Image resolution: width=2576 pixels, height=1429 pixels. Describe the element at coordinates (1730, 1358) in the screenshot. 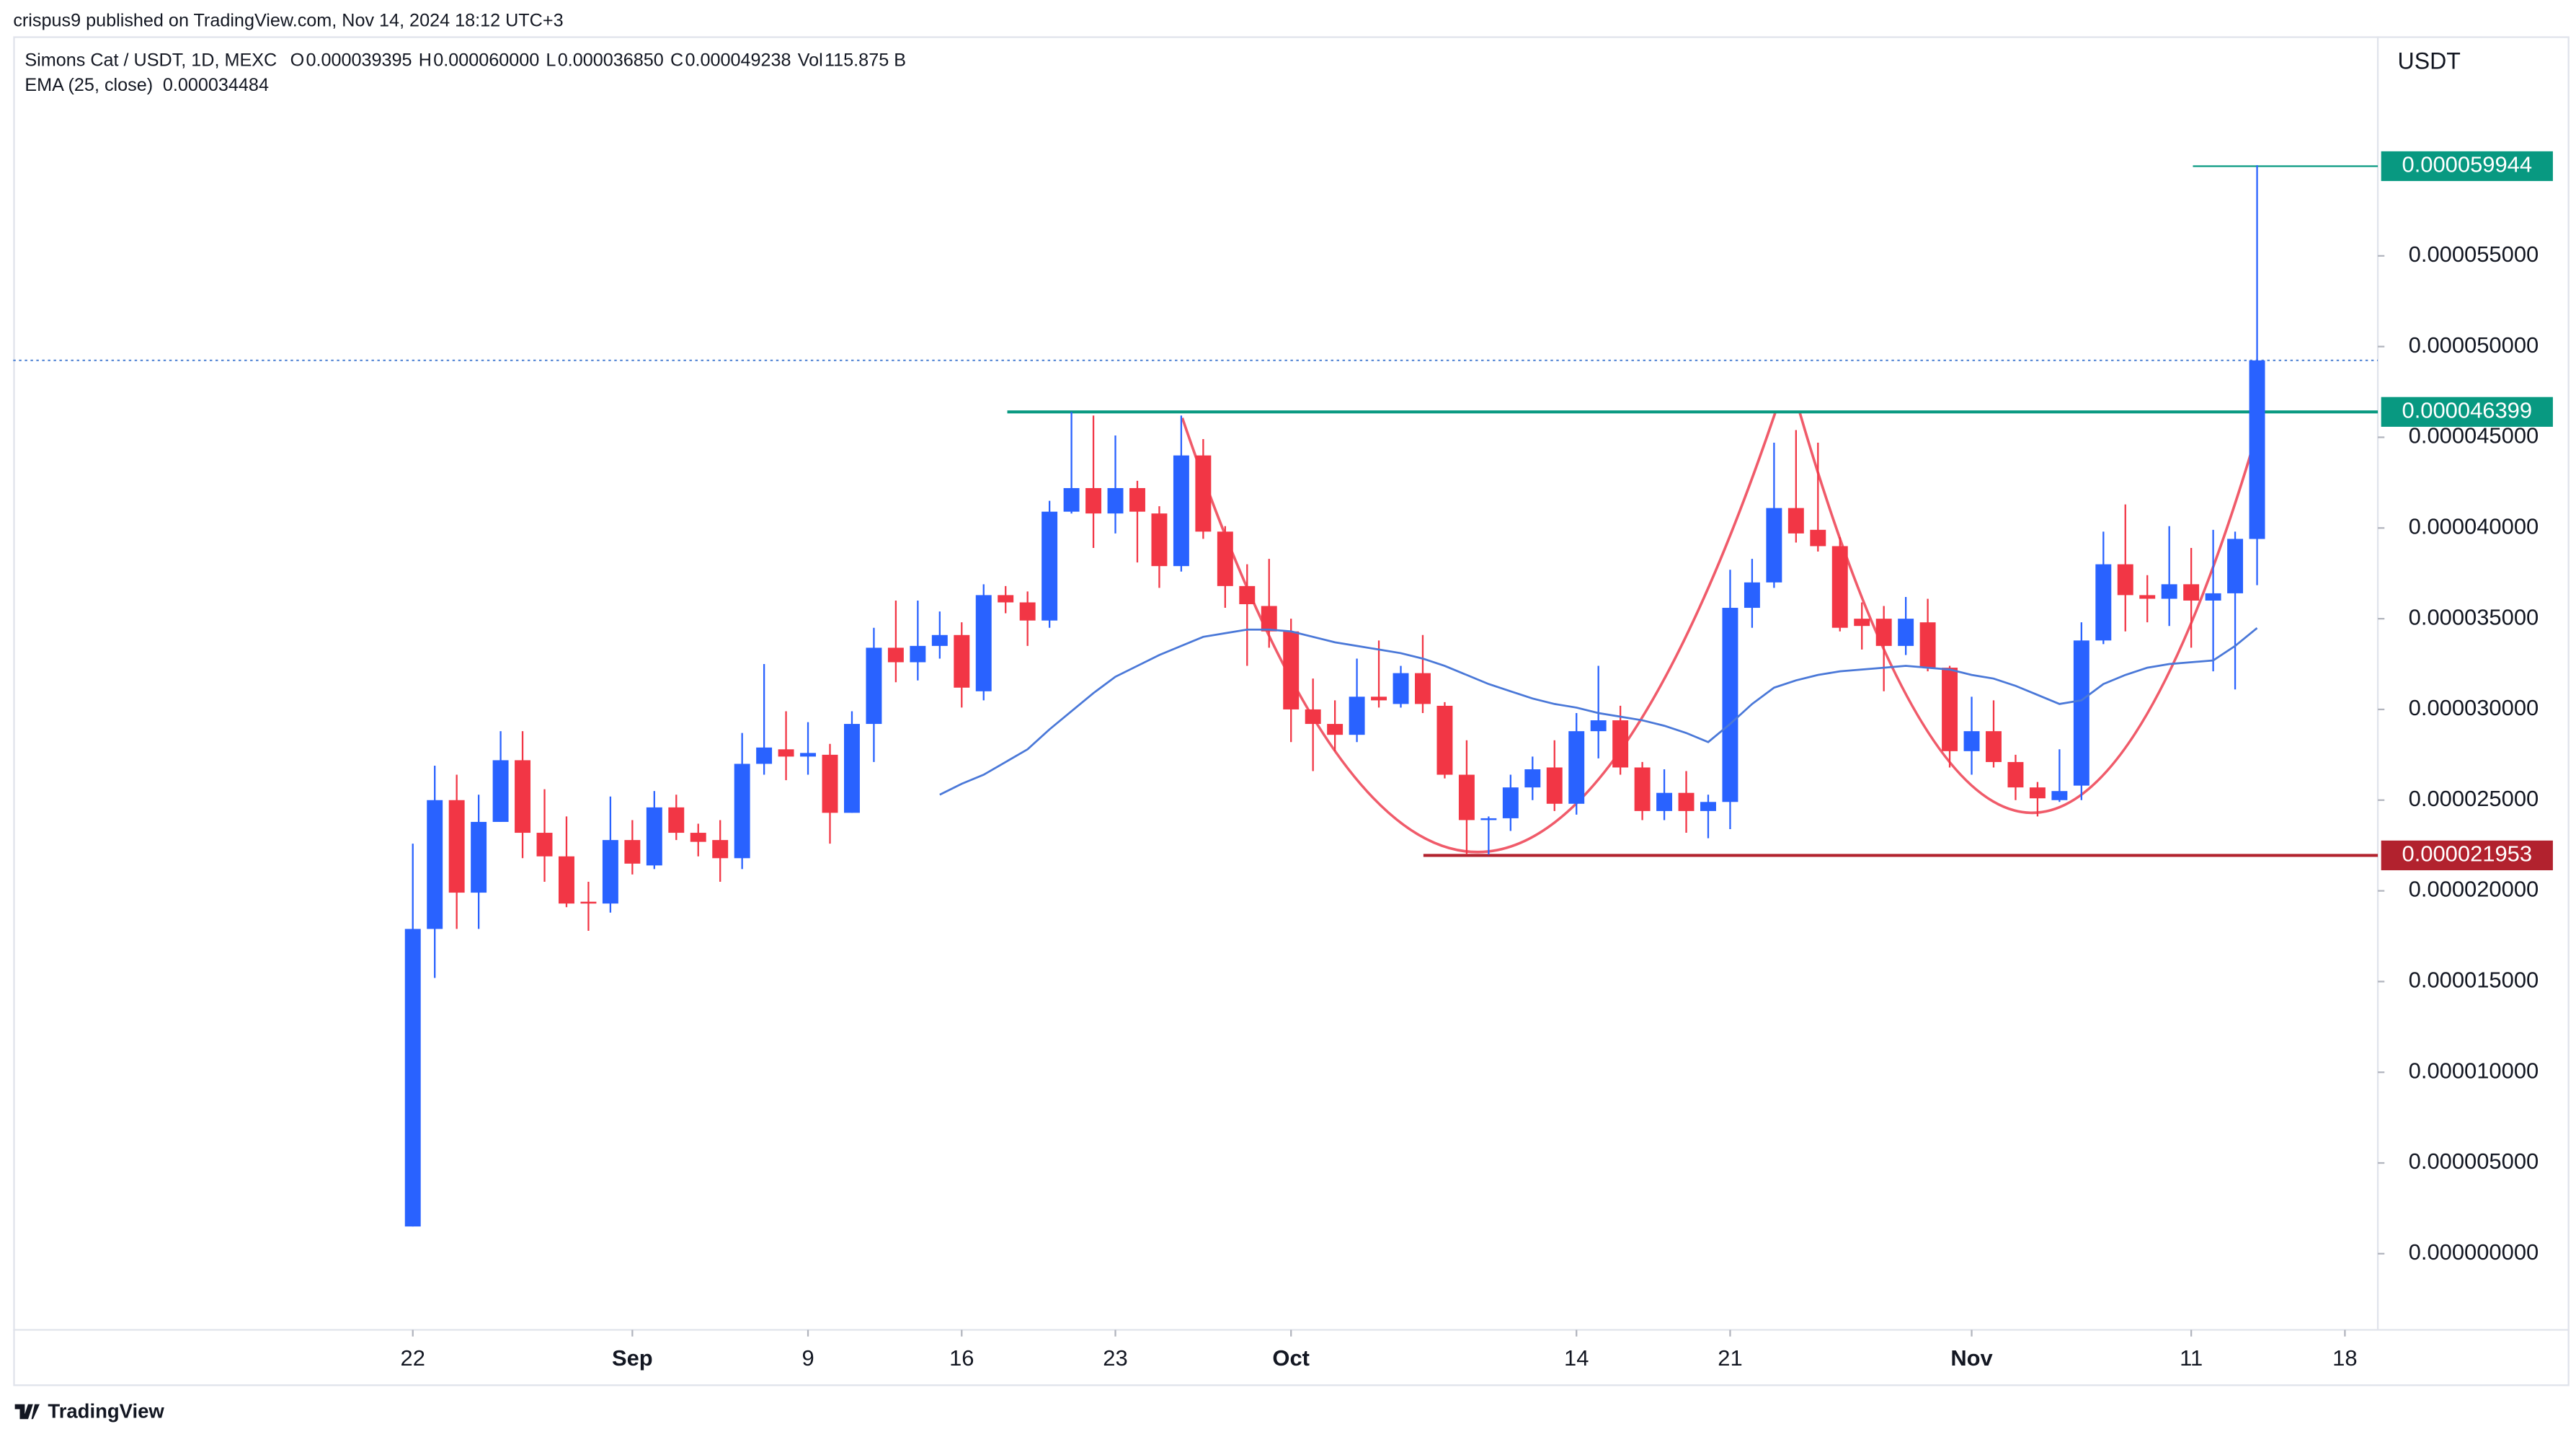

I see `x-tick-label: 21` at that location.